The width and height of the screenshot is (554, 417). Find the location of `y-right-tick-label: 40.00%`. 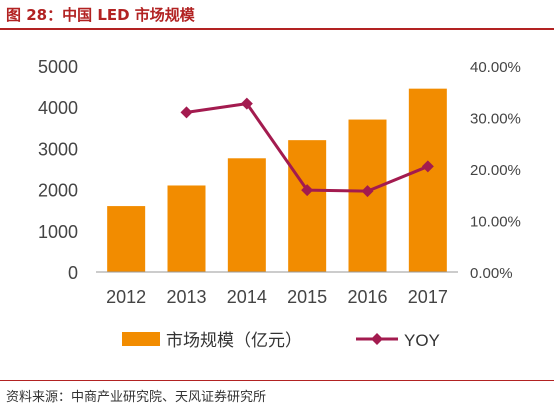

y-right-tick-label: 40.00% is located at coordinates (495, 67).